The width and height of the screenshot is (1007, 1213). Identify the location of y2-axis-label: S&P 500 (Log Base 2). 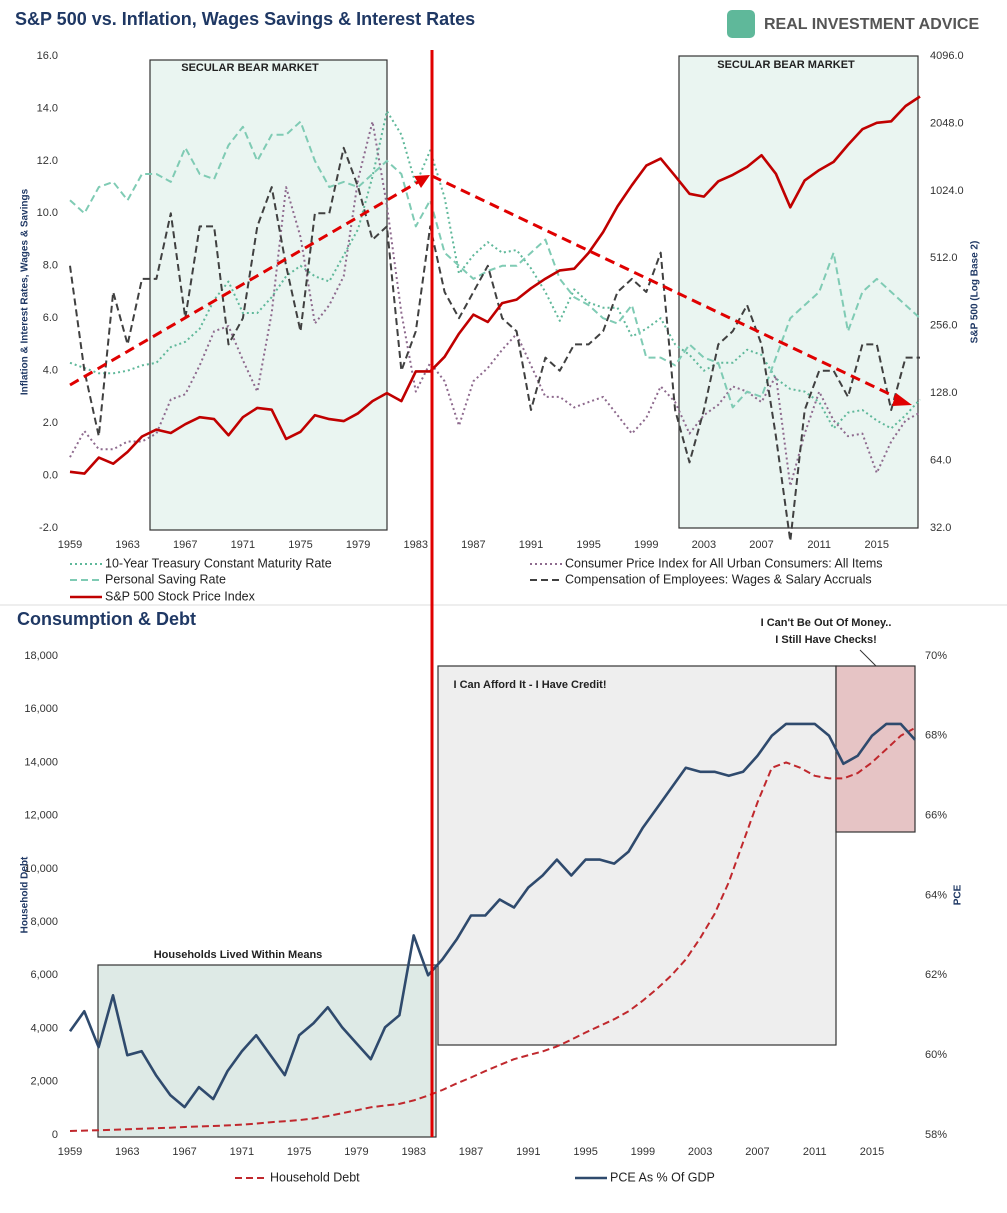
(975, 292).